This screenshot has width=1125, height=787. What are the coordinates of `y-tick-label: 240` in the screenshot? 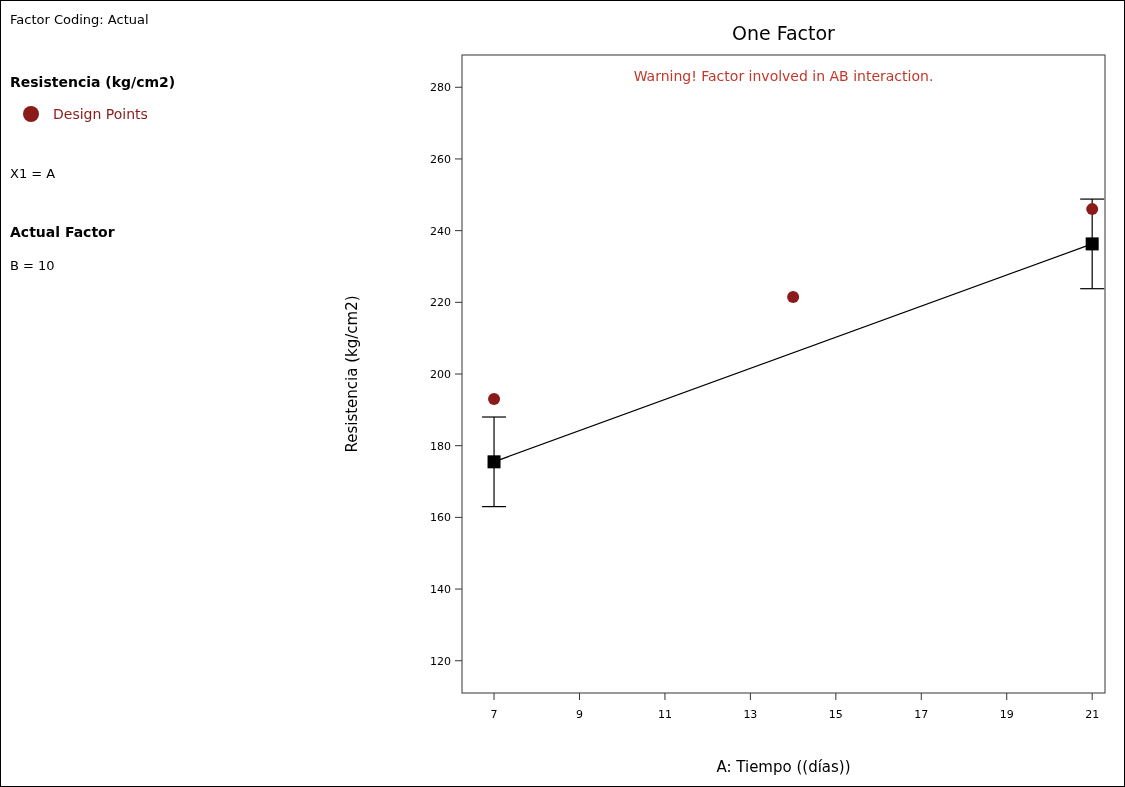 It's located at (440, 231).